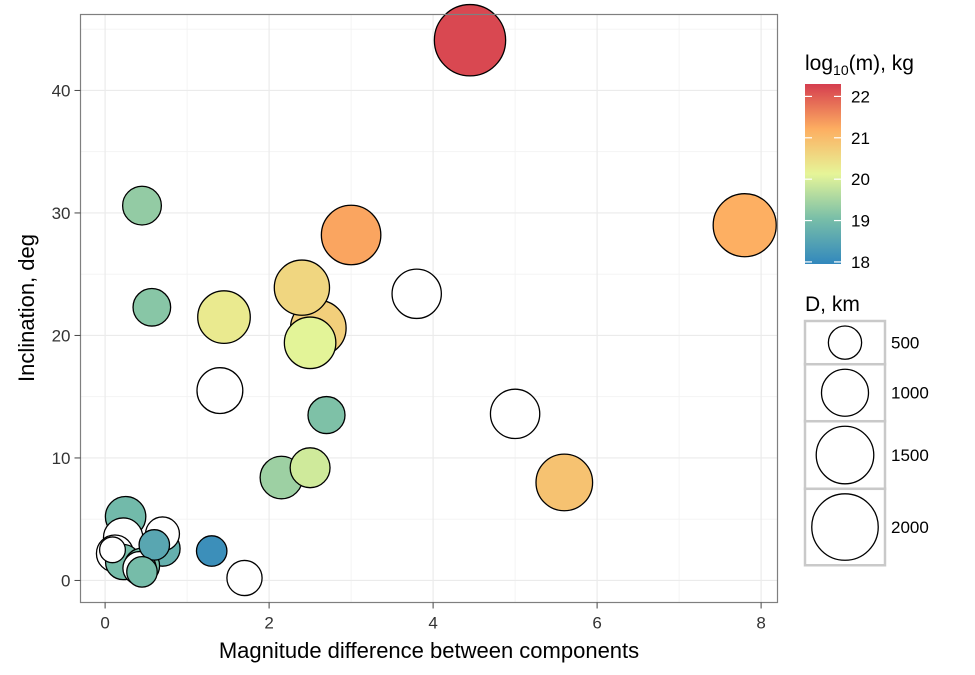 The height and width of the screenshot is (675, 975). I want to click on x-tick-label: 0, so click(104, 623).